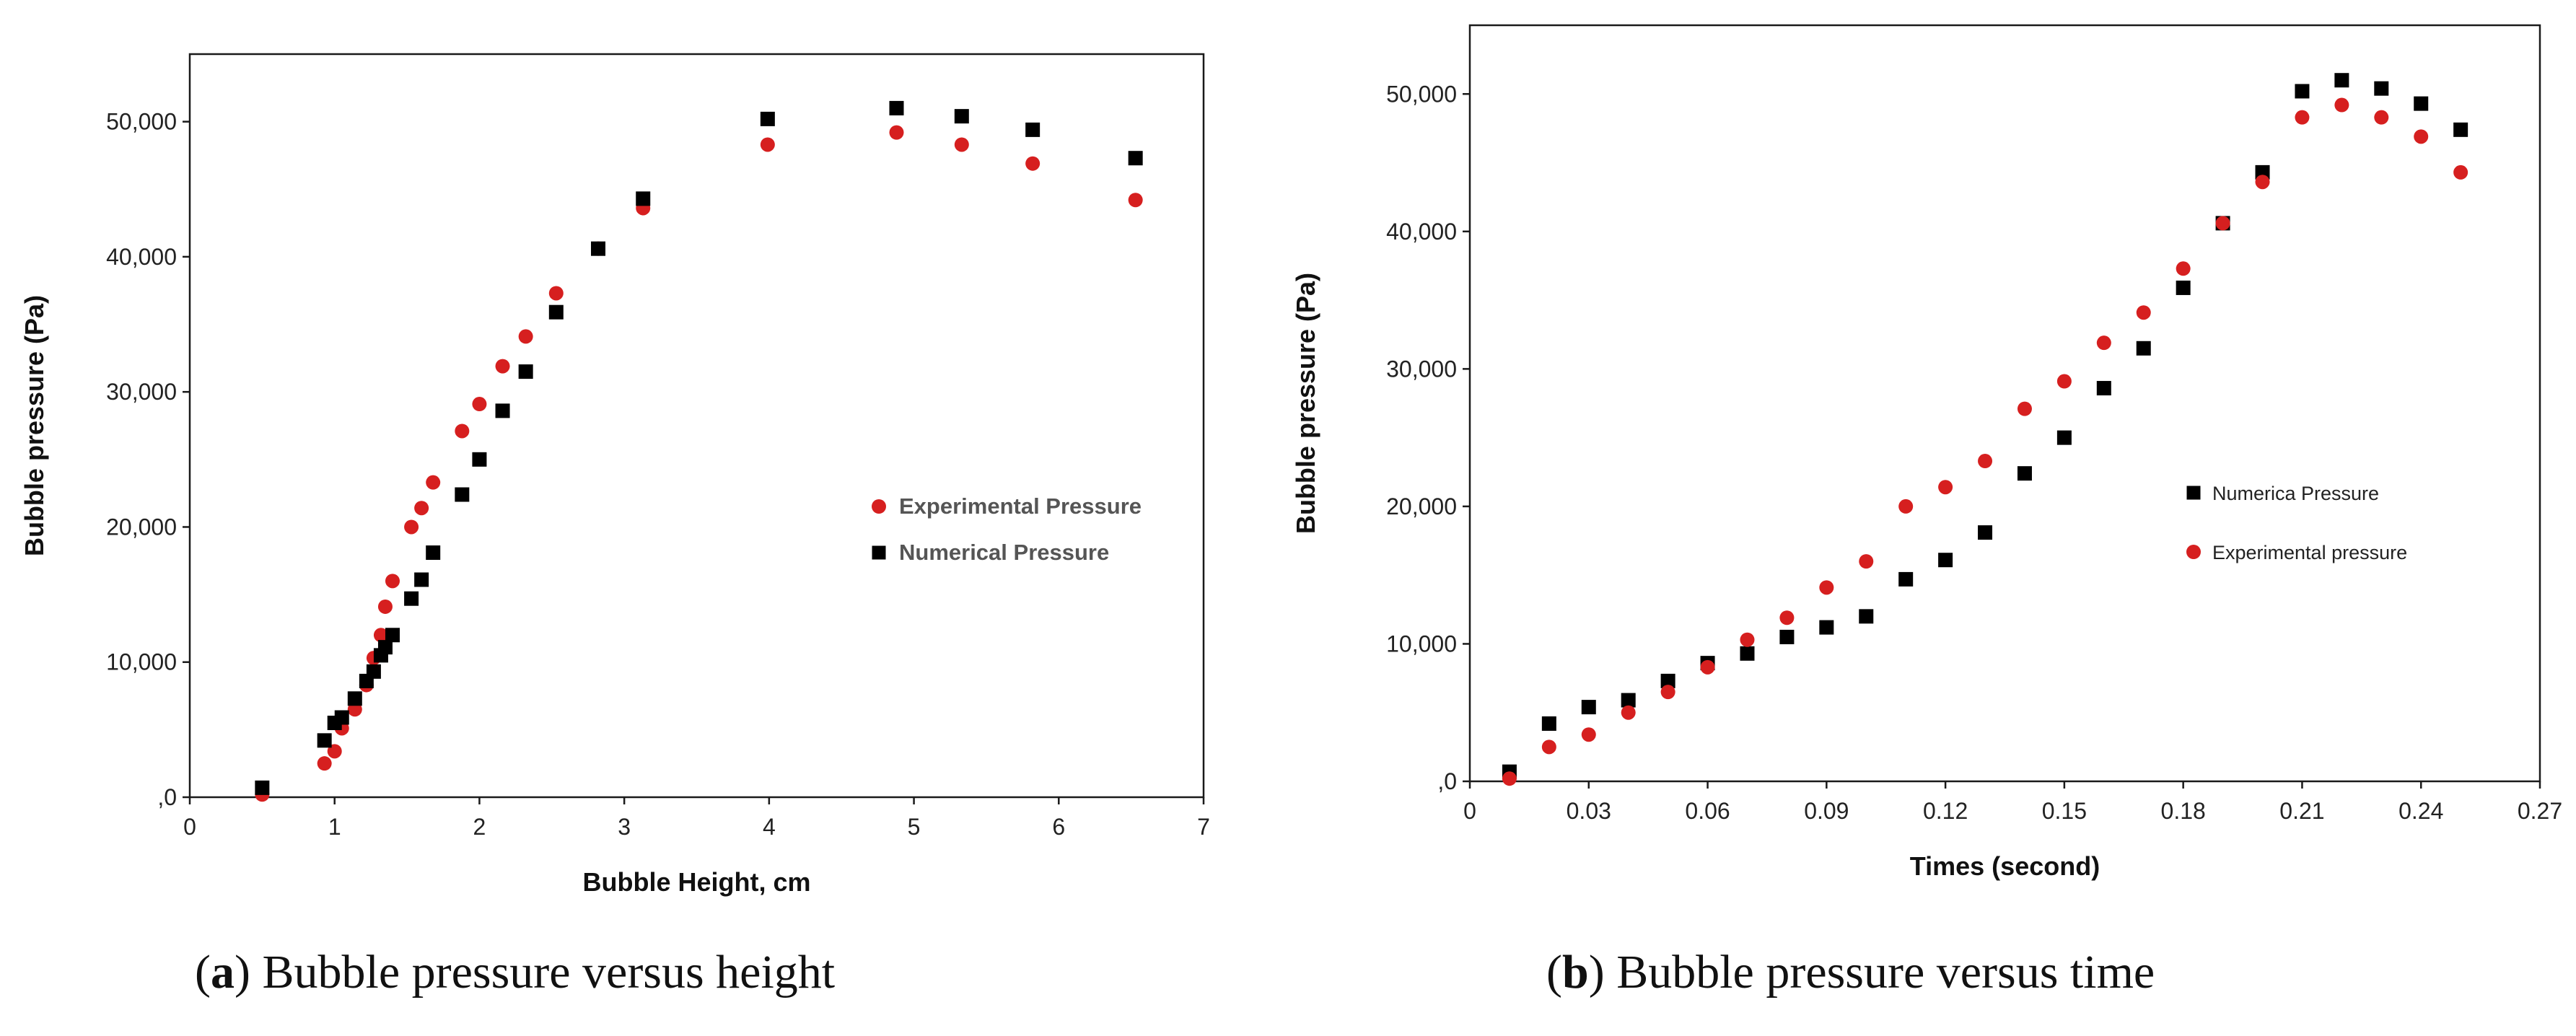 The height and width of the screenshot is (1036, 2576). Describe the element at coordinates (2309, 552) in the screenshot. I see `legend-label: Experimental pressure` at that location.